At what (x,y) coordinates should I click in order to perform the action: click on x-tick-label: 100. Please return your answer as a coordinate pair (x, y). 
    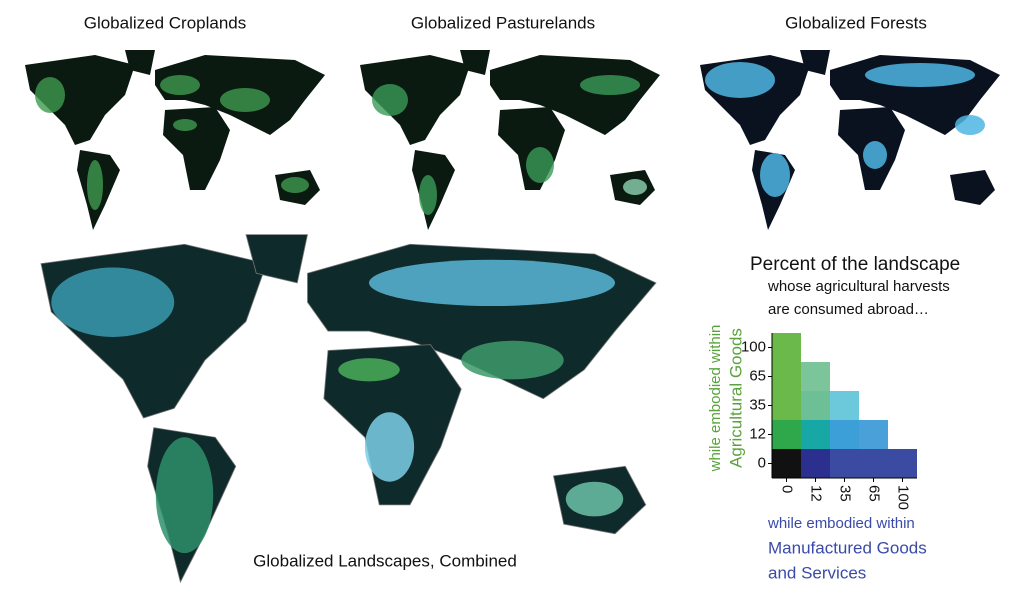
    Looking at the image, I should click on (903, 497).